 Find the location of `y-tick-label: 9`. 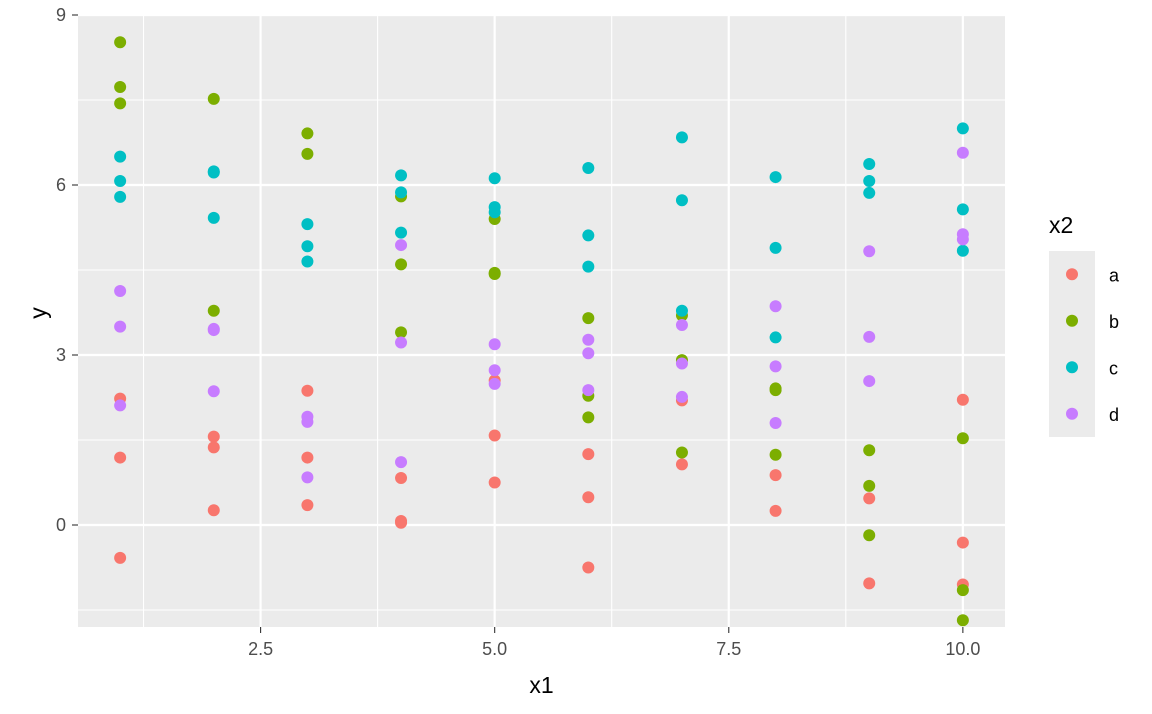

y-tick-label: 9 is located at coordinates (61, 15).